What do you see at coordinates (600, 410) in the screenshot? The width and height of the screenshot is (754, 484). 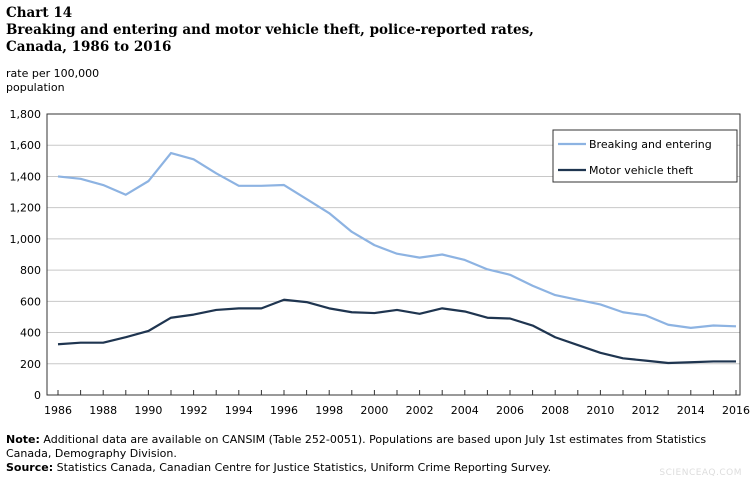 I see `x-tick-label: 2010` at bounding box center [600, 410].